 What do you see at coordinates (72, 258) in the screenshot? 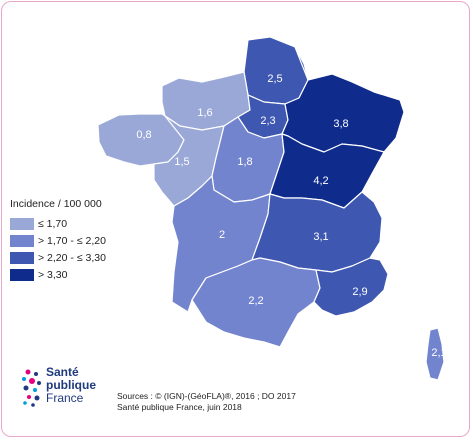
I see `legend-label: > 2,20 - ≤ 3,30` at bounding box center [72, 258].